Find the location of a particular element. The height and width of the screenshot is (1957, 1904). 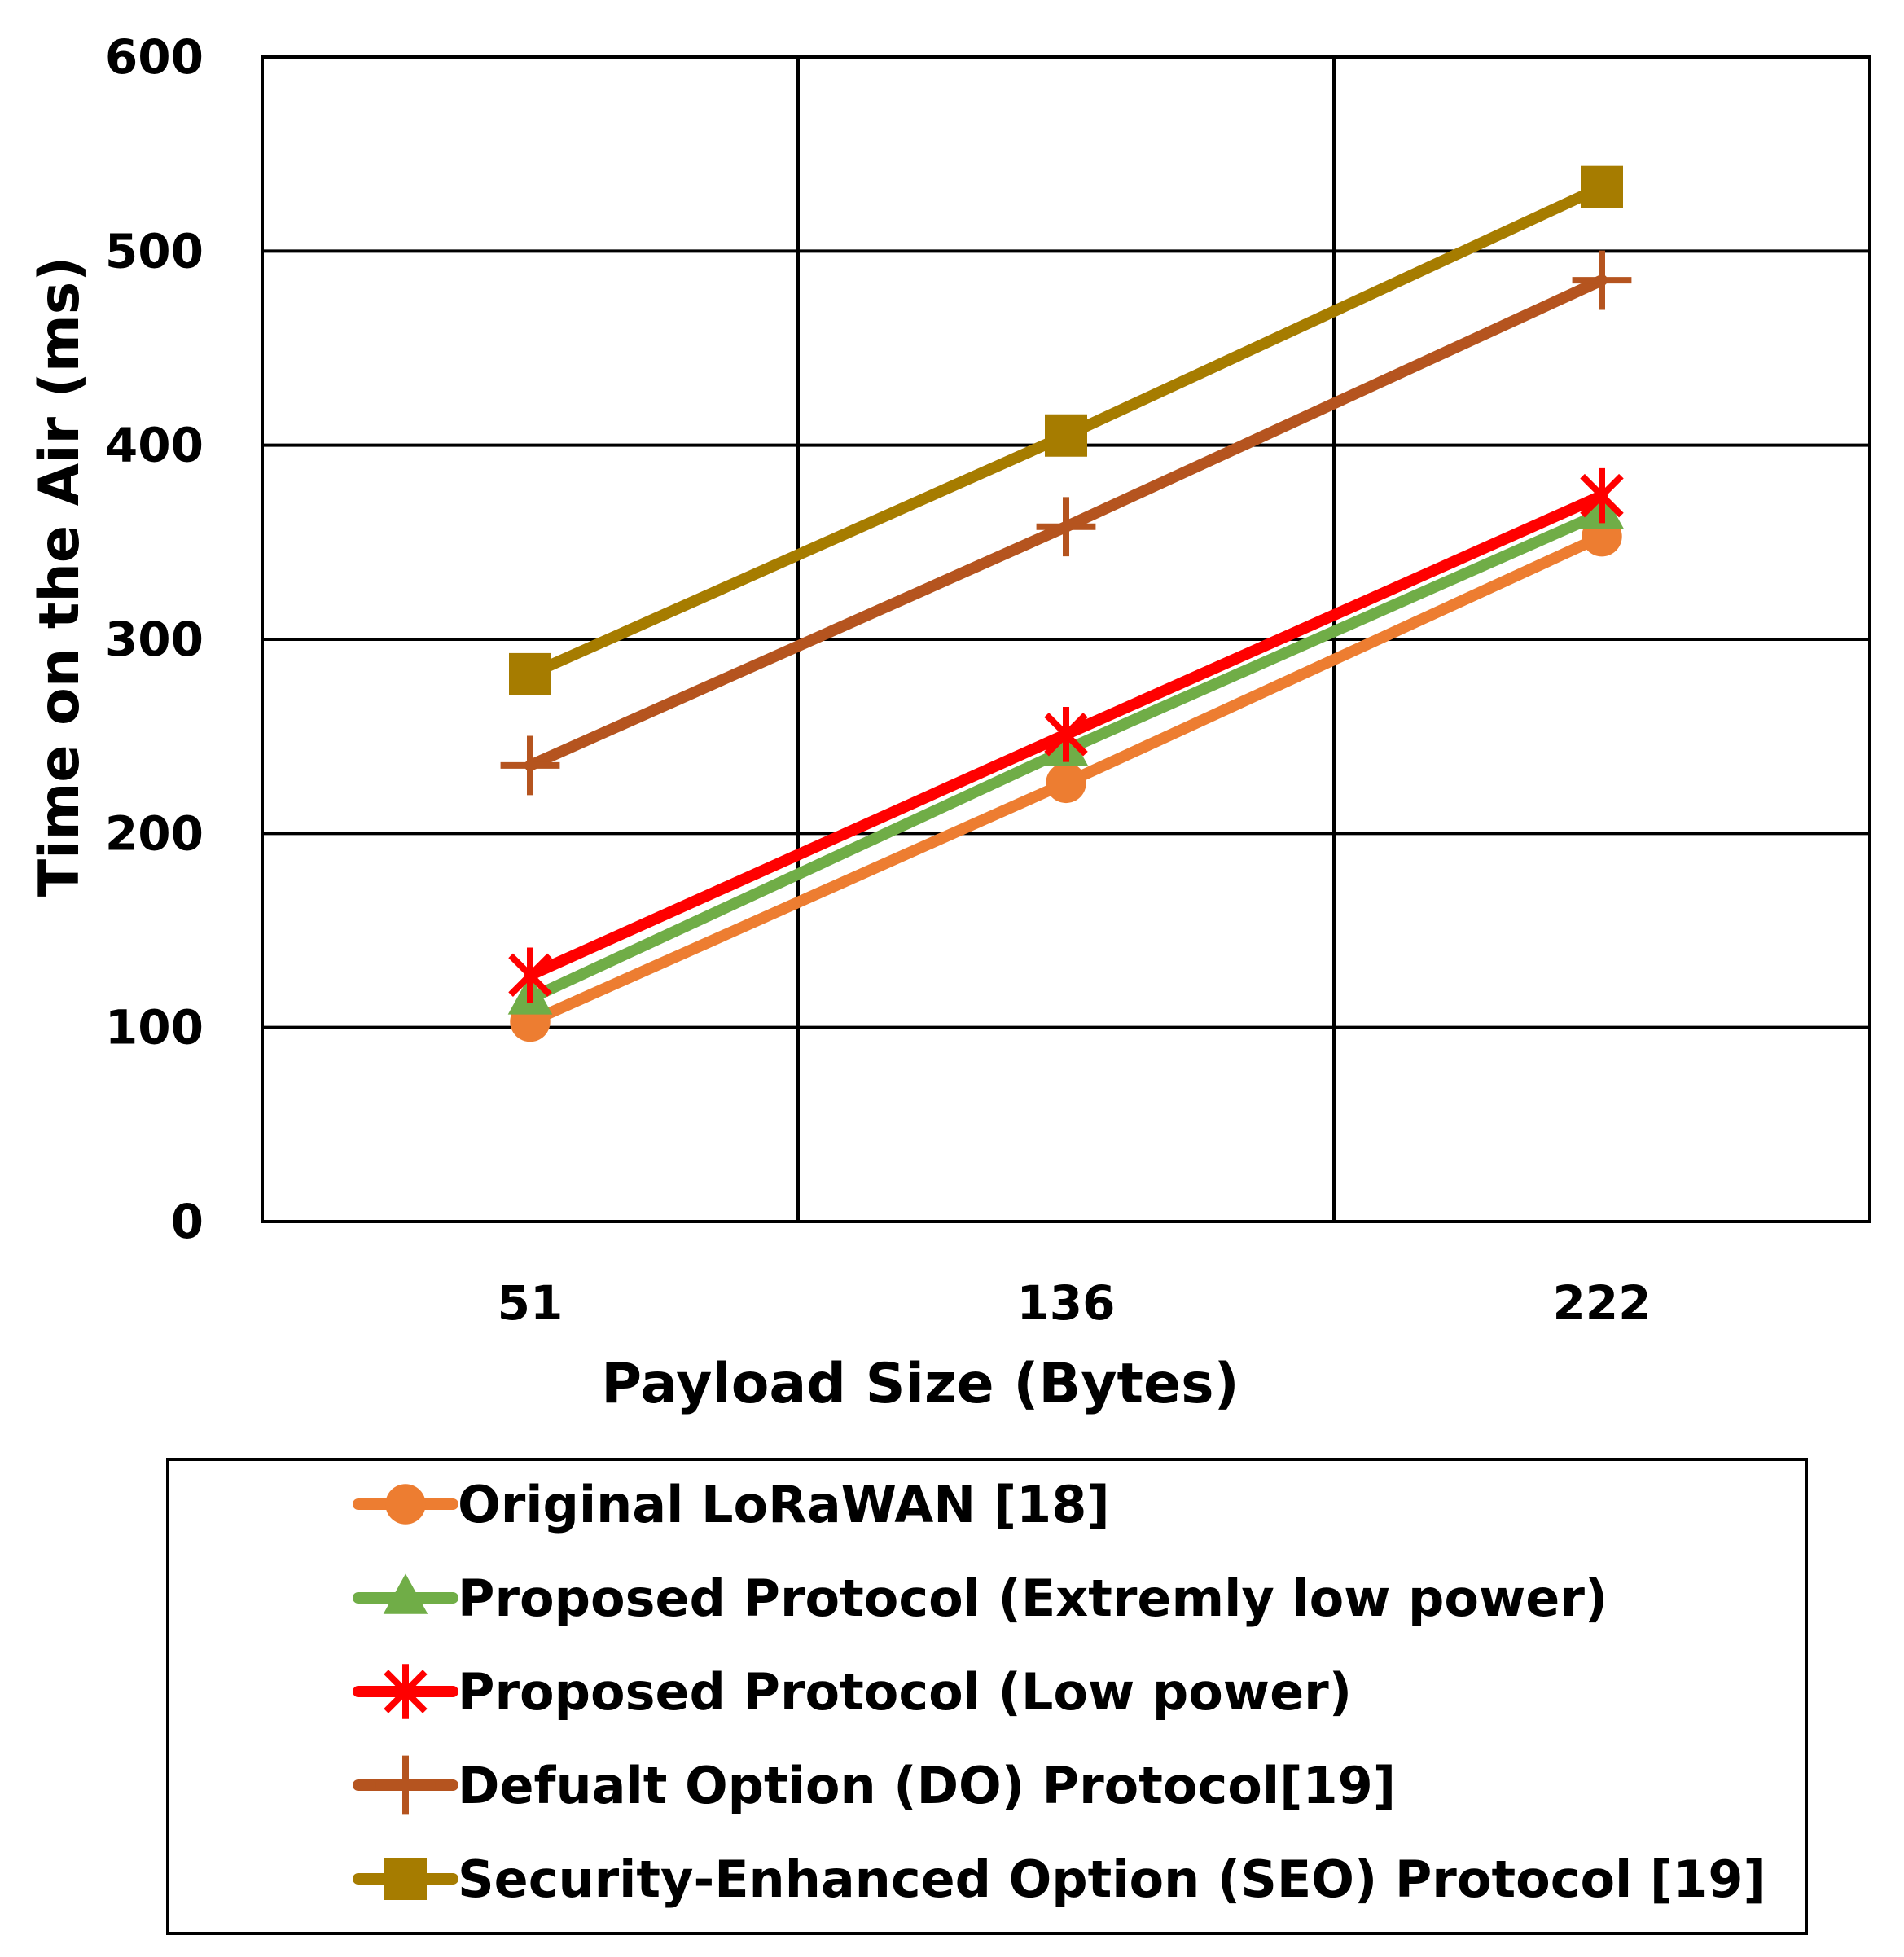

y-tick-label: 300 is located at coordinates (154, 640).